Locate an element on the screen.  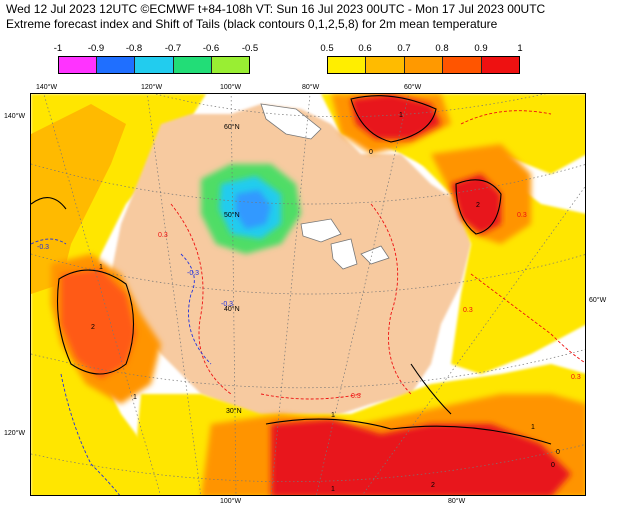
lon-label-left: 140°W is located at coordinates (15, 116).